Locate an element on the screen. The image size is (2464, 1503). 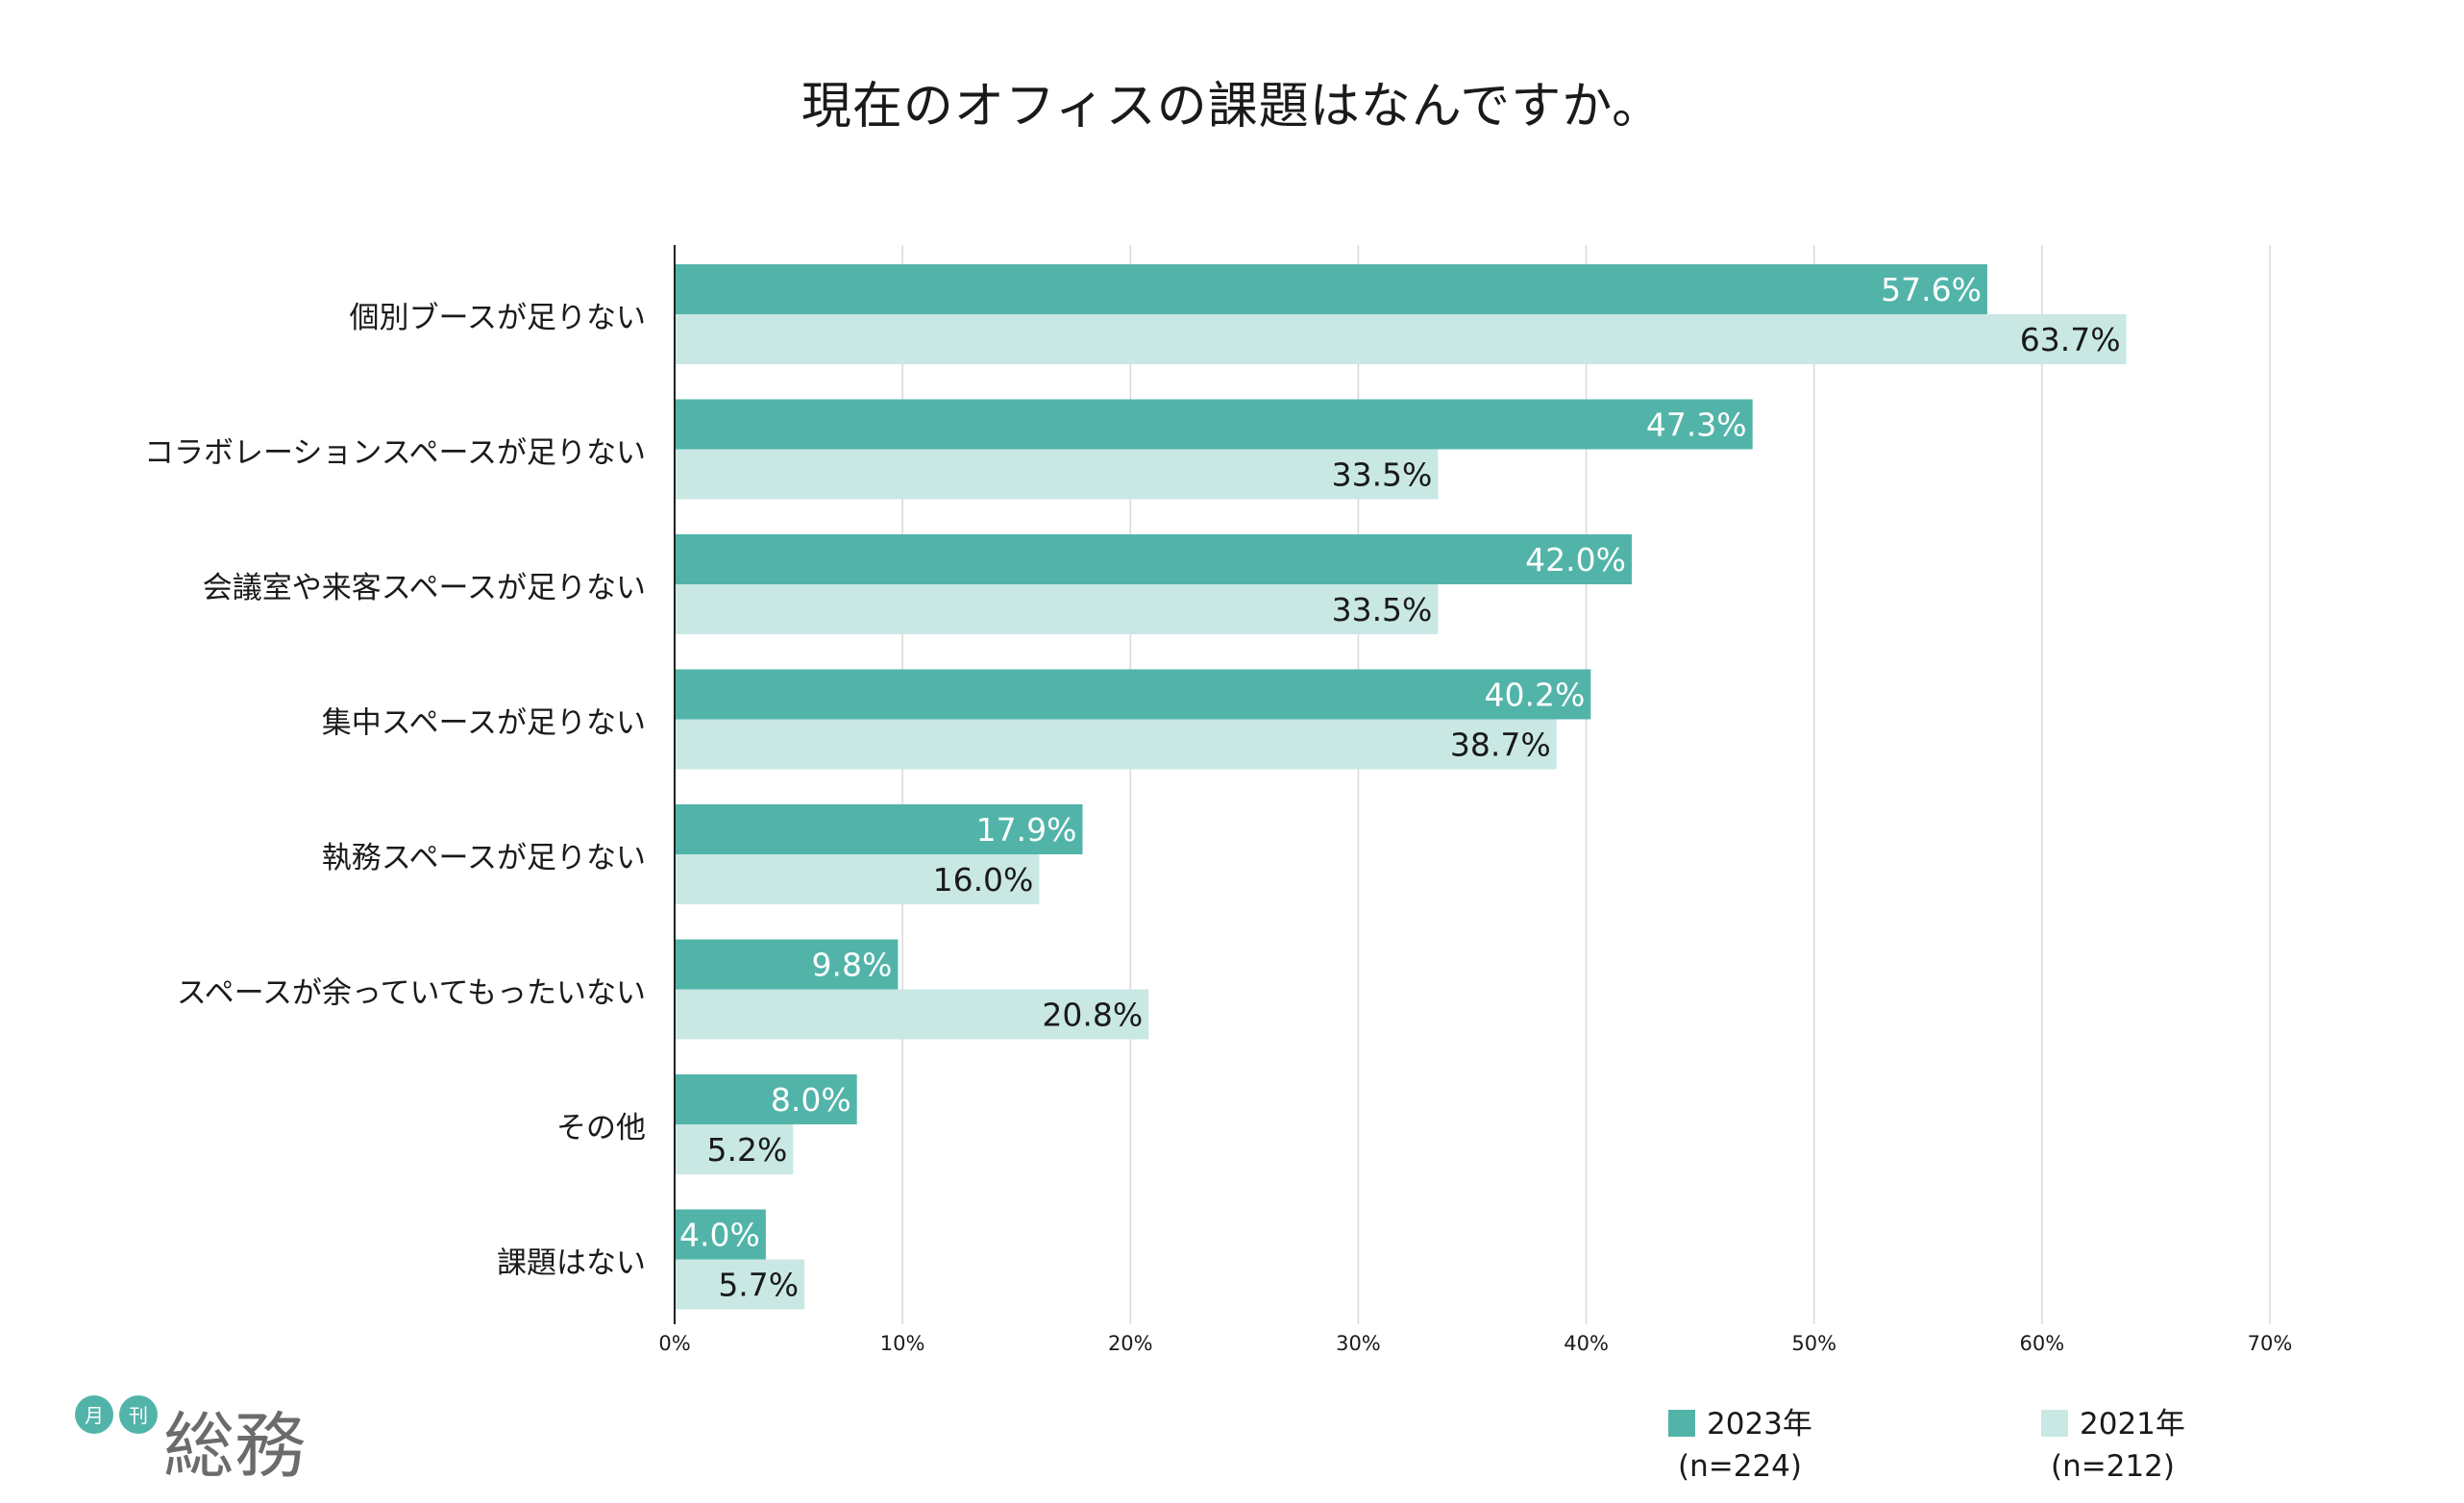
x-tick-label: 70% is located at coordinates (2270, 1343).